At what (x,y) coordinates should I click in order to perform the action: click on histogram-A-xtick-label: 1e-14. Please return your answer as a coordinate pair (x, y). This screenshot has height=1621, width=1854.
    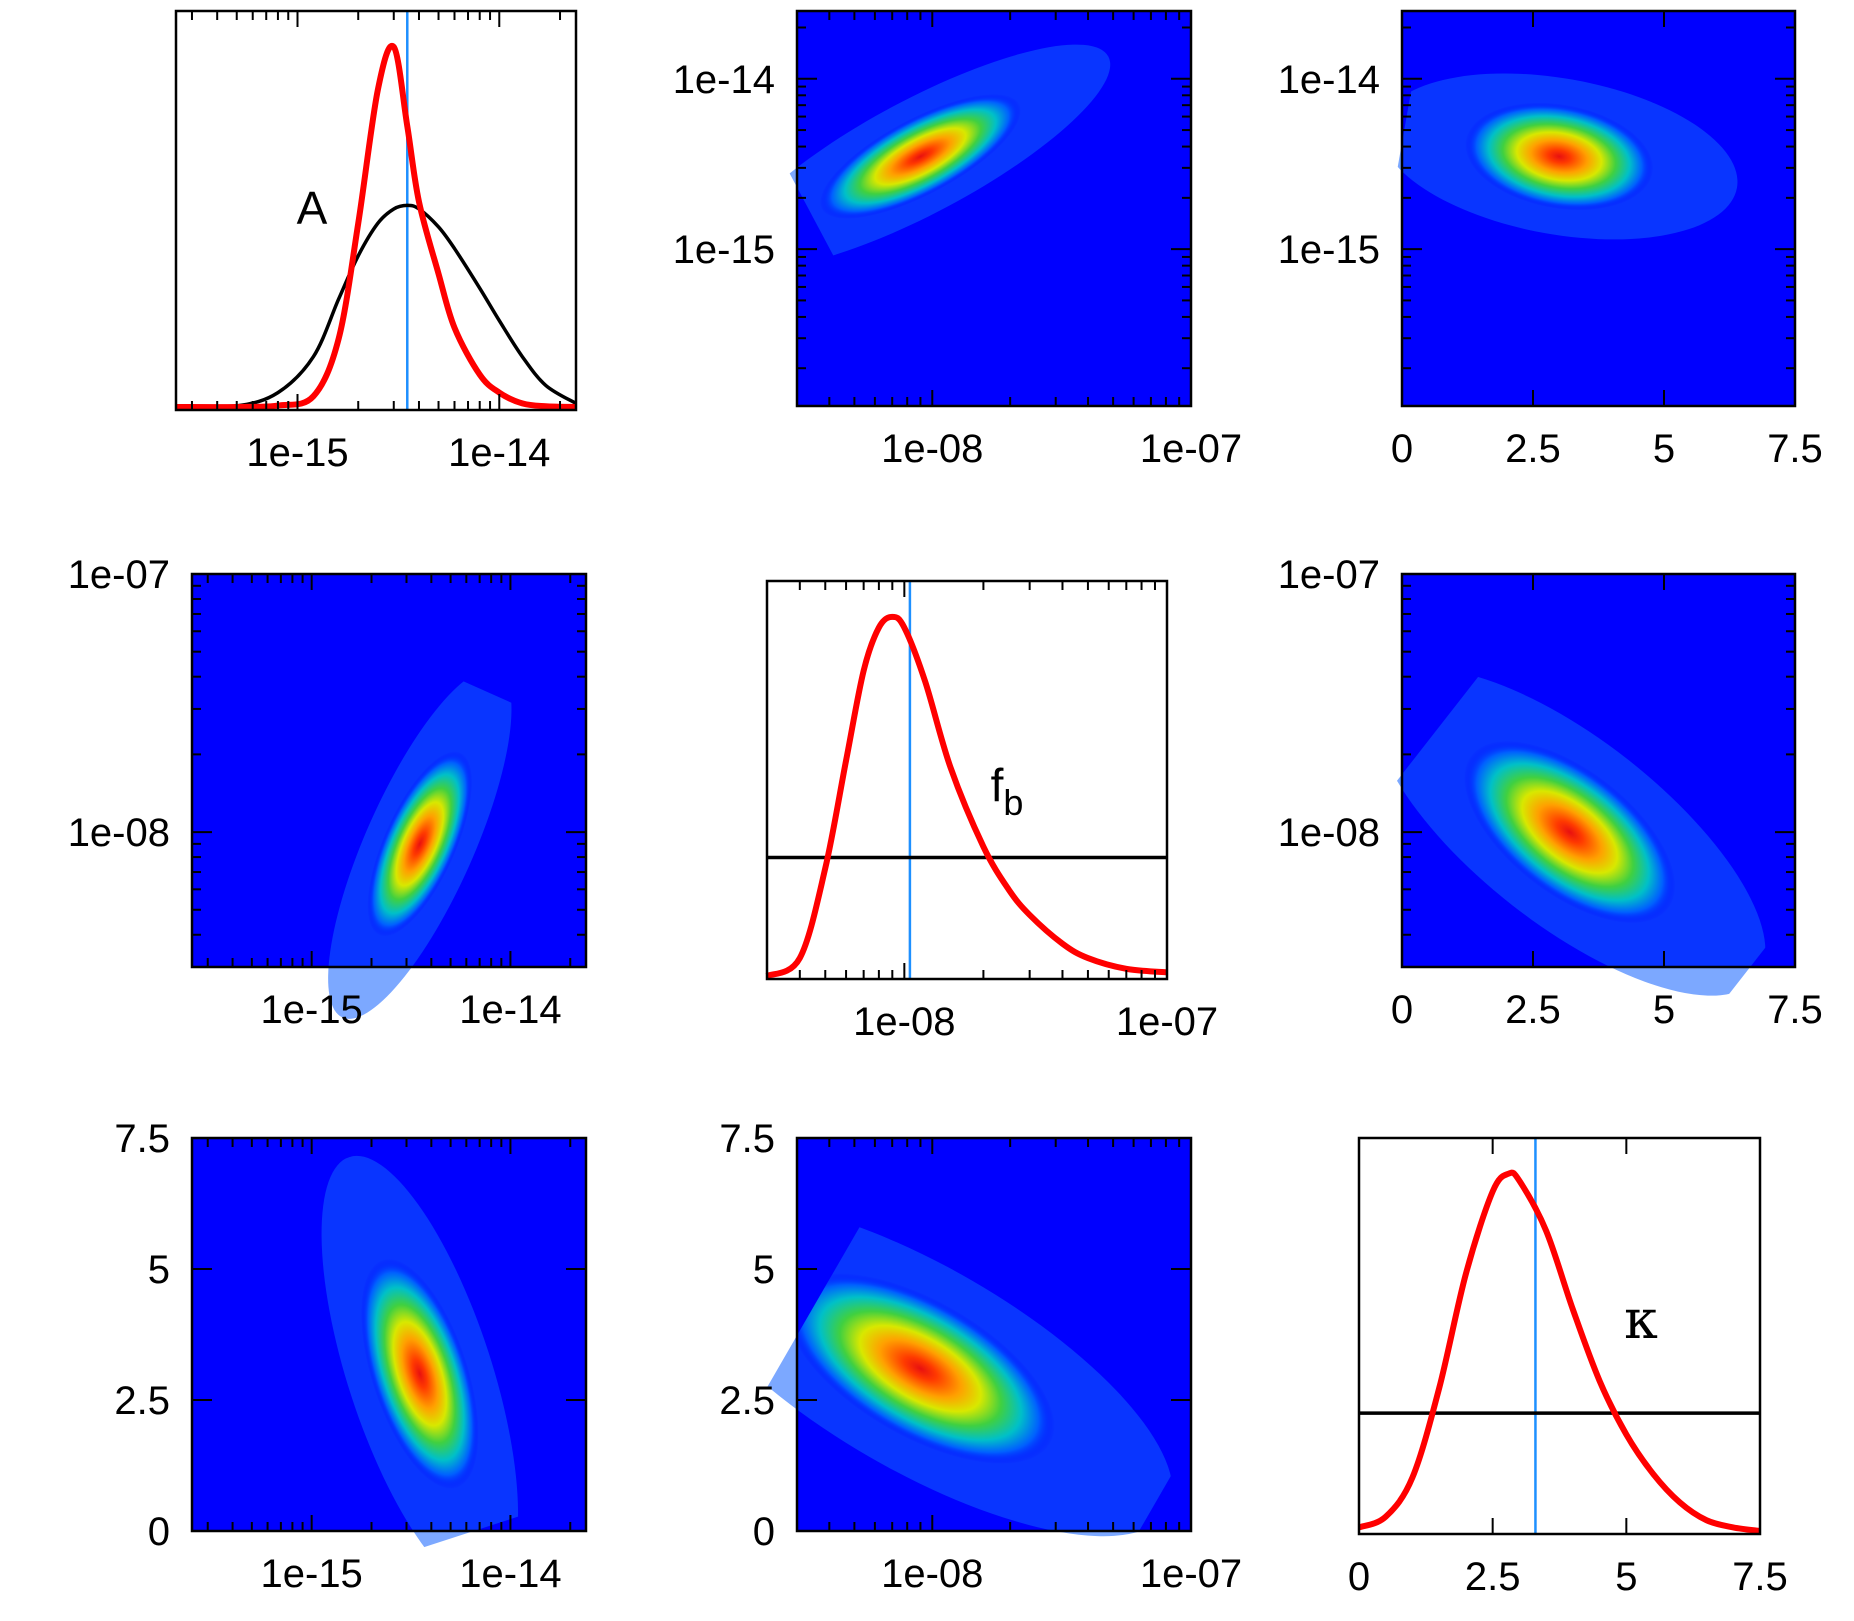
    Looking at the image, I should click on (499, 453).